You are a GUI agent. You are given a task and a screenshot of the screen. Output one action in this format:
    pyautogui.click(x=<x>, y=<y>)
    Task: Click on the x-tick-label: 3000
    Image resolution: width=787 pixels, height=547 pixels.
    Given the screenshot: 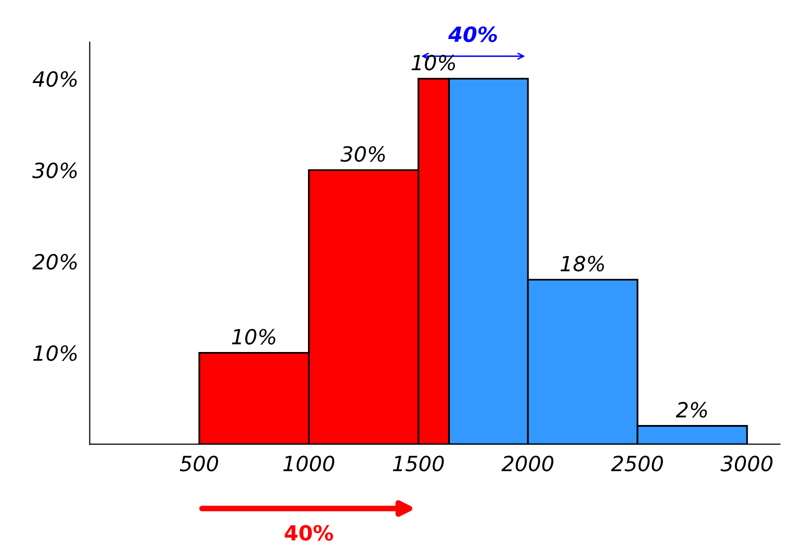 What is the action you would take?
    pyautogui.click(x=746, y=464)
    